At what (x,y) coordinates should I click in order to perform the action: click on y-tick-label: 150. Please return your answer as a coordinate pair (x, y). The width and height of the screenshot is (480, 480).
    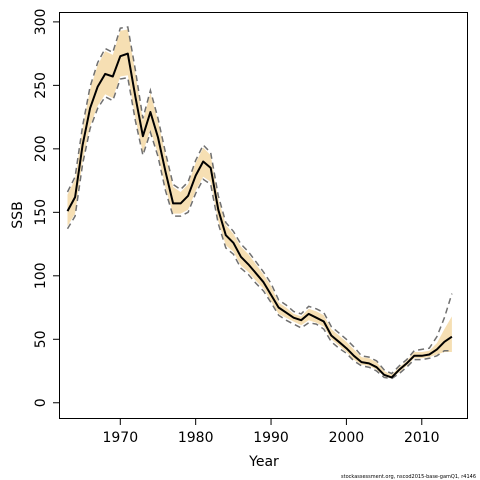
    Looking at the image, I should click on (41, 212).